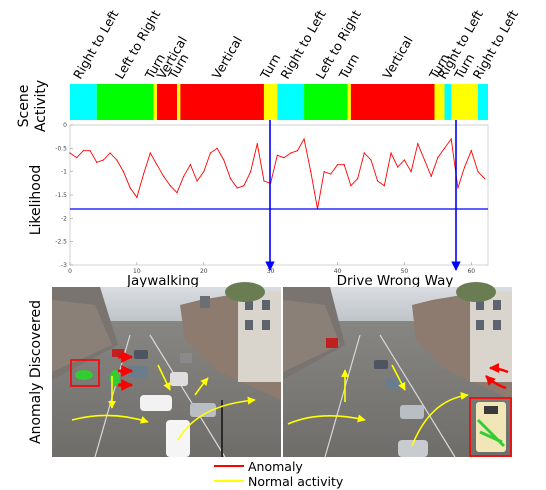 The height and width of the screenshot is (490, 546). What do you see at coordinates (64, 218) in the screenshot?
I see `y-tick-label-4: -2` at bounding box center [64, 218].